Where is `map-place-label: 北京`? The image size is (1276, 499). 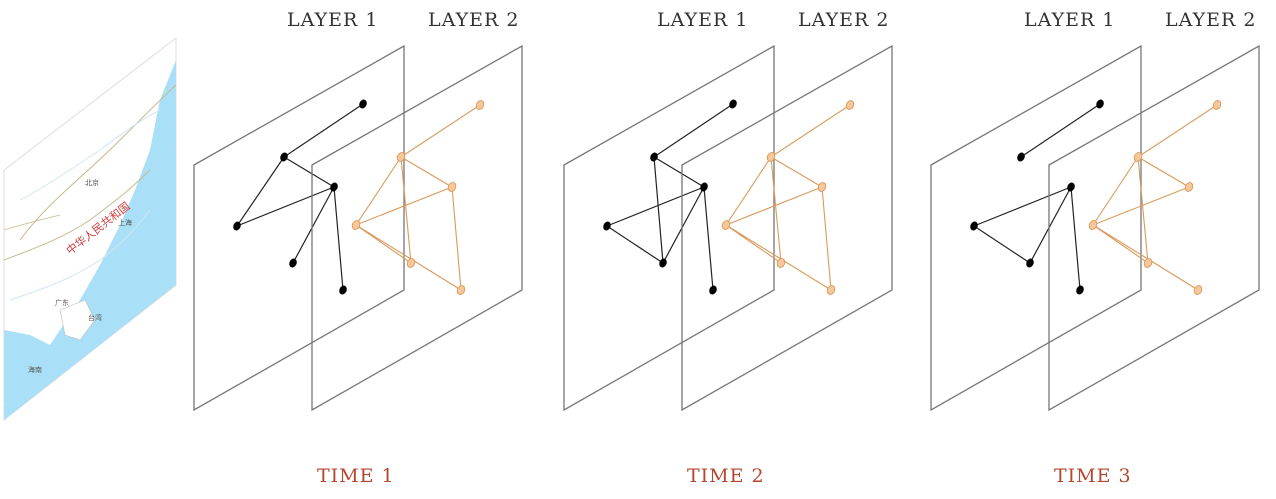
map-place-label: 北京 is located at coordinates (92, 182).